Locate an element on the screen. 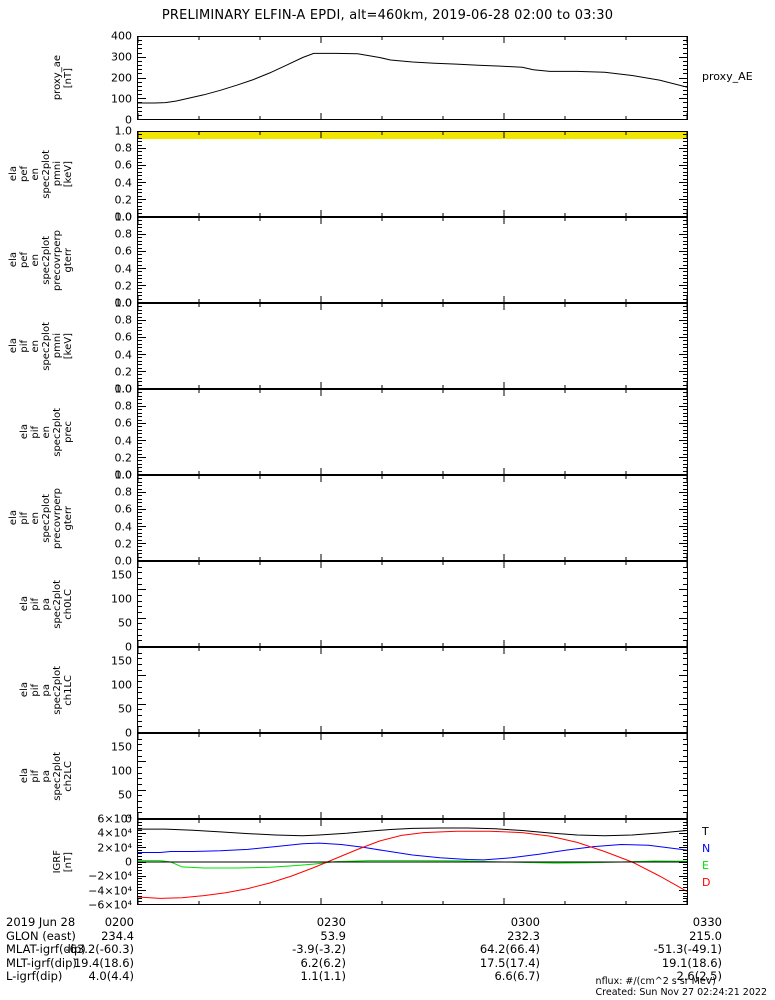 The height and width of the screenshot is (1000, 775). y-tick-label: 0.2 is located at coordinates (123, 286).